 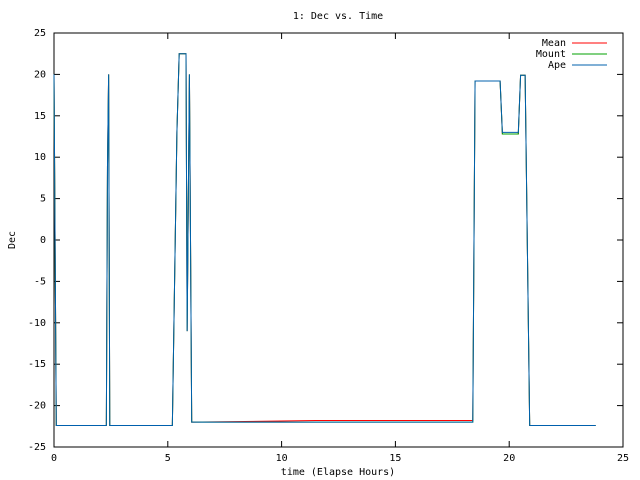 I want to click on y-tick-label: -25, so click(x=37, y=447).